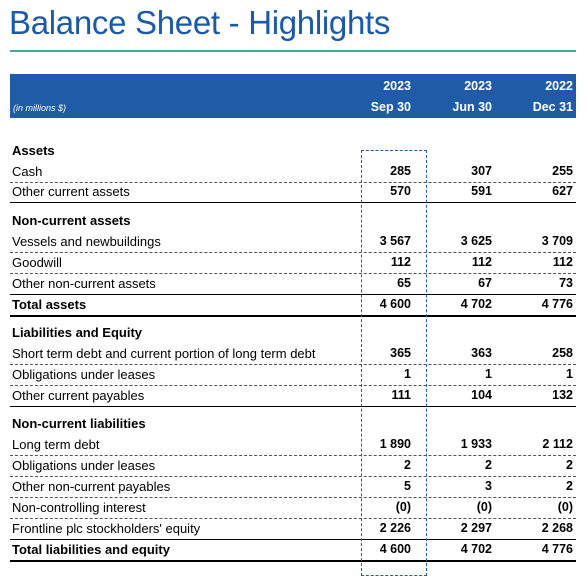 This screenshot has width=586, height=580. I want to click on current-period-highlight-box, so click(394, 363).